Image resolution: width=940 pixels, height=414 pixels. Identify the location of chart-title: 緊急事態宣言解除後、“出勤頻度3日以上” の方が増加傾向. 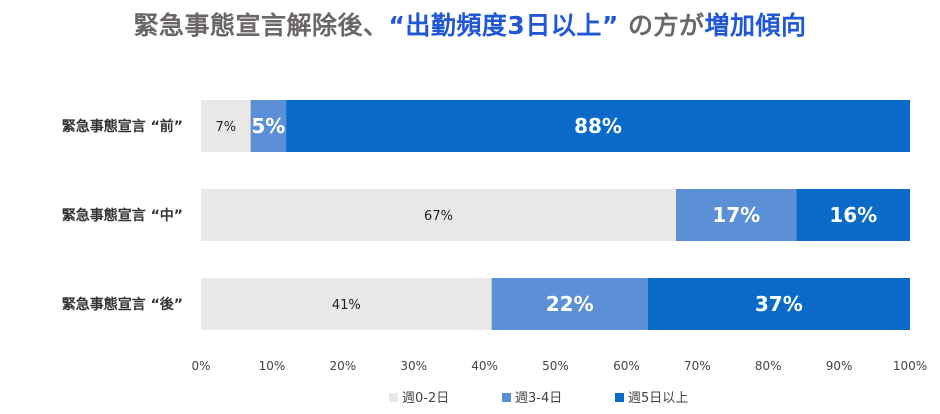
(470, 24).